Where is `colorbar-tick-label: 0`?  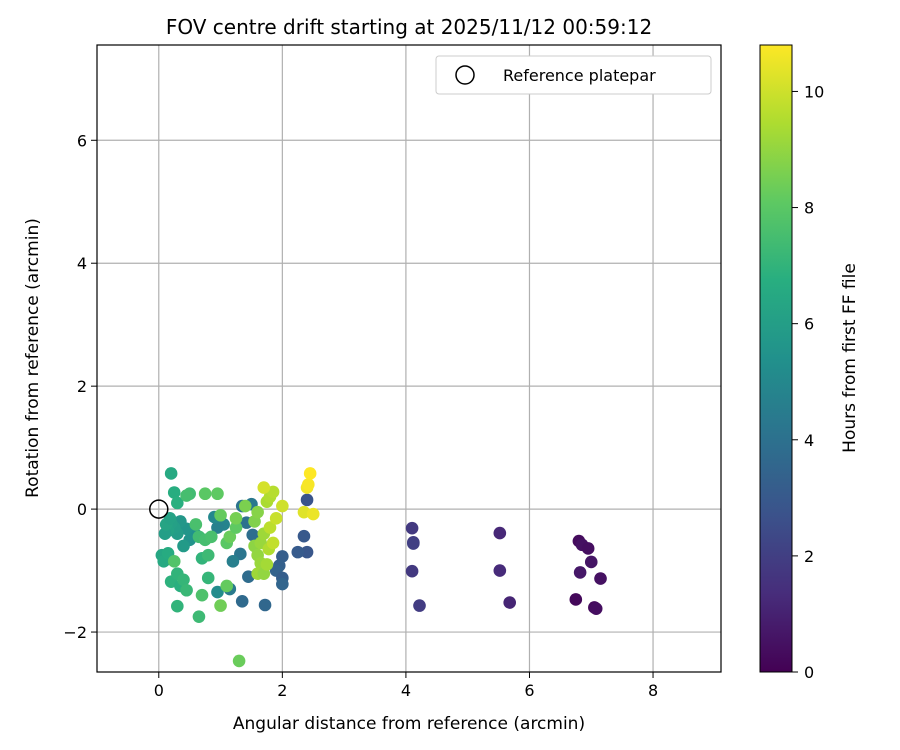
colorbar-tick-label: 0 is located at coordinates (809, 672).